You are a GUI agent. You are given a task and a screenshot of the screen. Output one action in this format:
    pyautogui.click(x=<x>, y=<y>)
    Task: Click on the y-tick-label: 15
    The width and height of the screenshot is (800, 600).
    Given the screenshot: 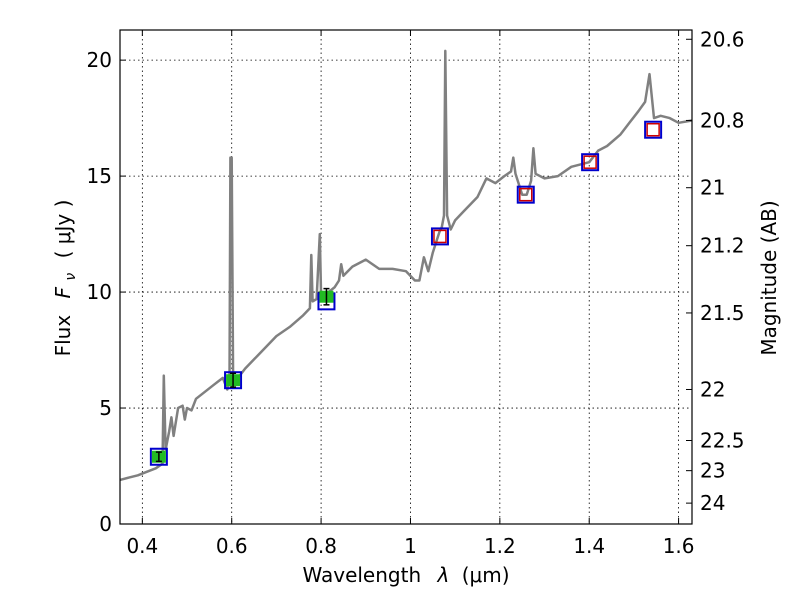 What is the action you would take?
    pyautogui.click(x=99, y=176)
    